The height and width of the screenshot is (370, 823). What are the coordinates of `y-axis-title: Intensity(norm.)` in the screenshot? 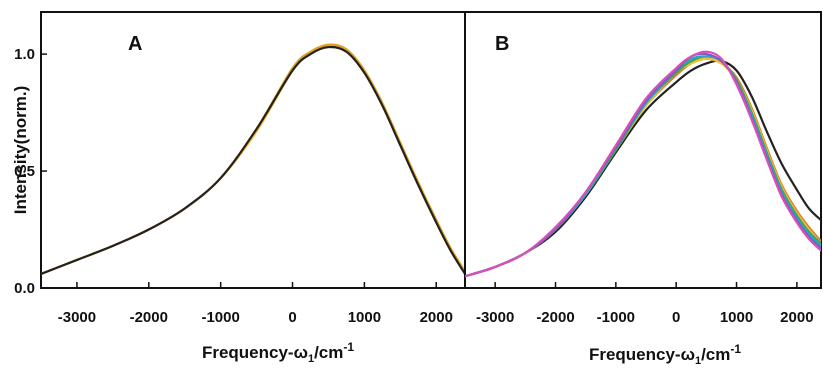 It's located at (20, 150).